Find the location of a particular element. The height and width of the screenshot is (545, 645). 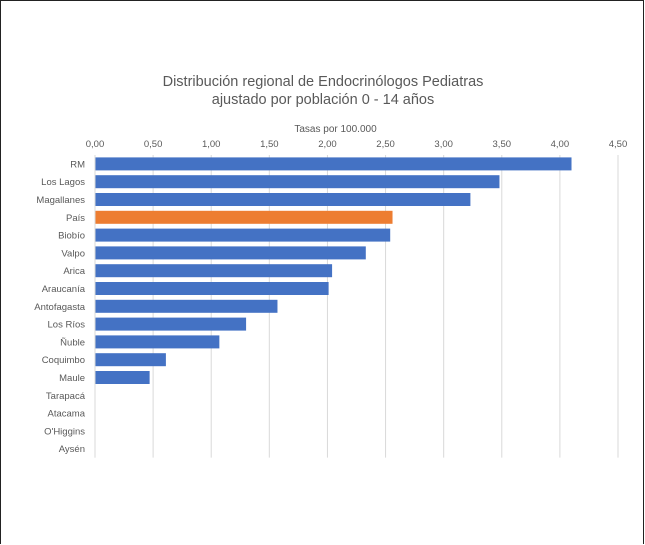

category-label: Coquimbo is located at coordinates (63, 360).